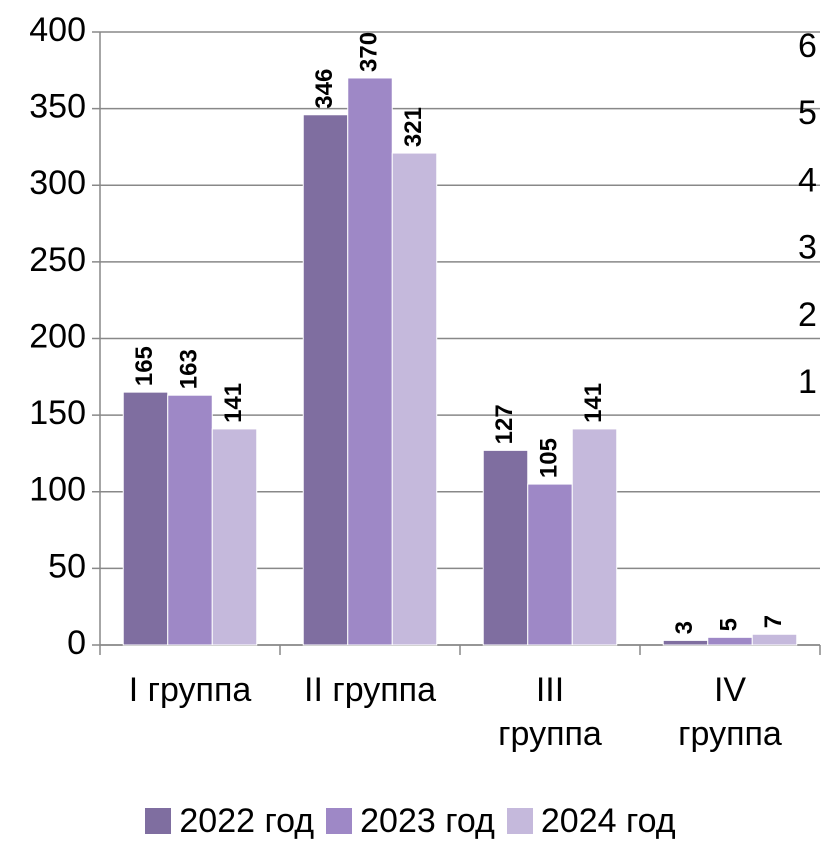  What do you see at coordinates (807, 46) in the screenshot?
I see `y2-tick-label: 6` at bounding box center [807, 46].